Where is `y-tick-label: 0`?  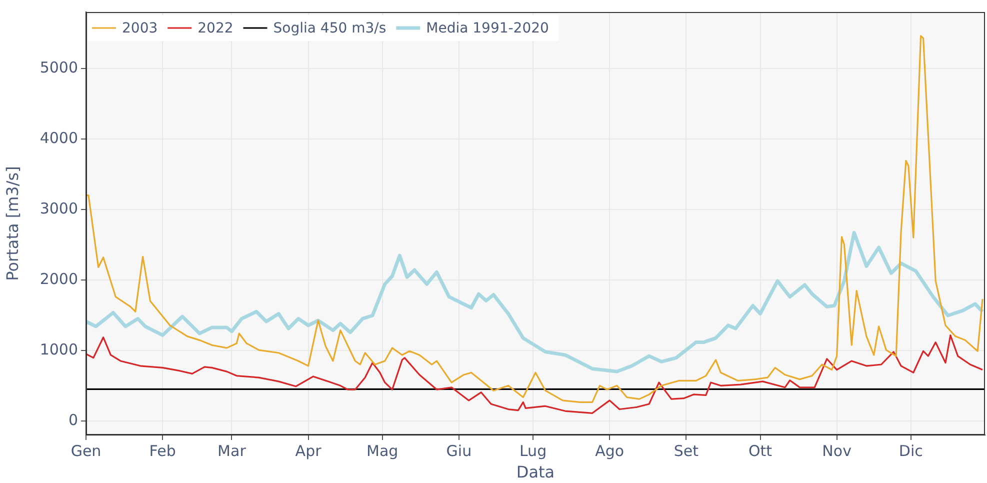
y-tick-label: 0 is located at coordinates (73, 419).